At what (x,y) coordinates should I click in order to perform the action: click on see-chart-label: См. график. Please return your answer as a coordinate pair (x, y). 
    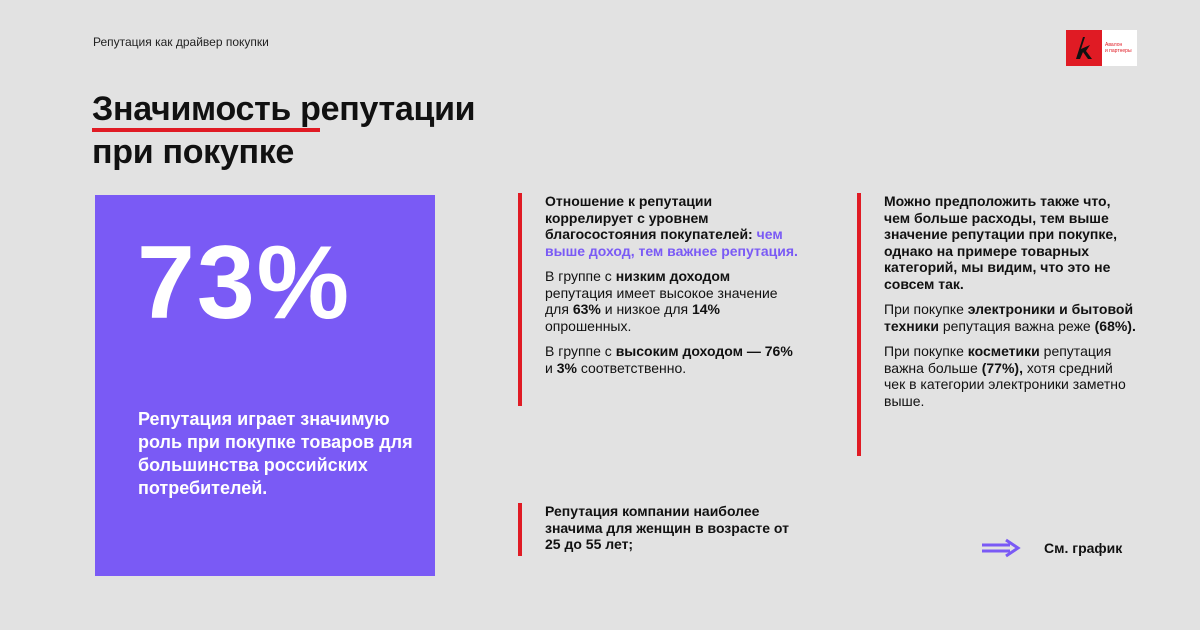
    Looking at the image, I should click on (1083, 548).